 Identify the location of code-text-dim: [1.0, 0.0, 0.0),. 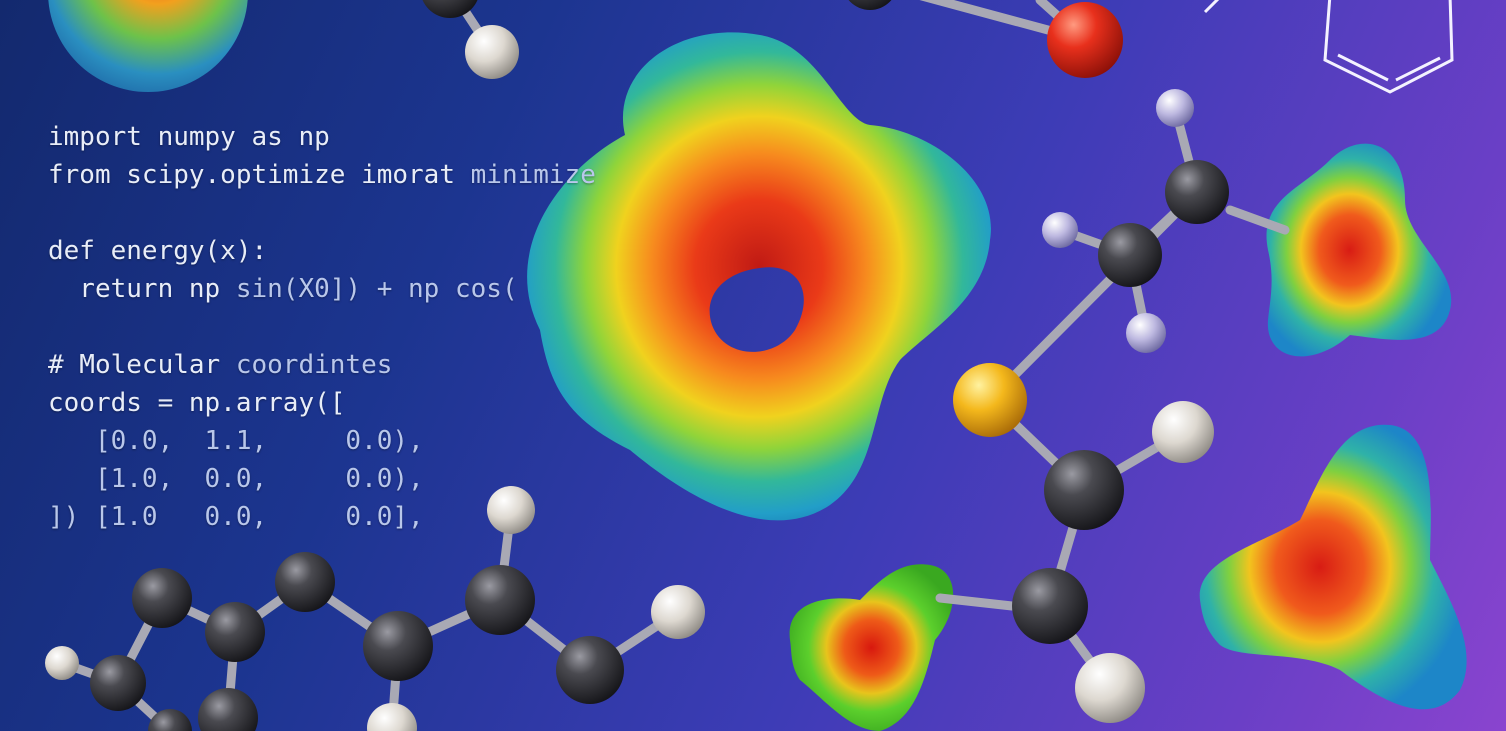
(236, 479).